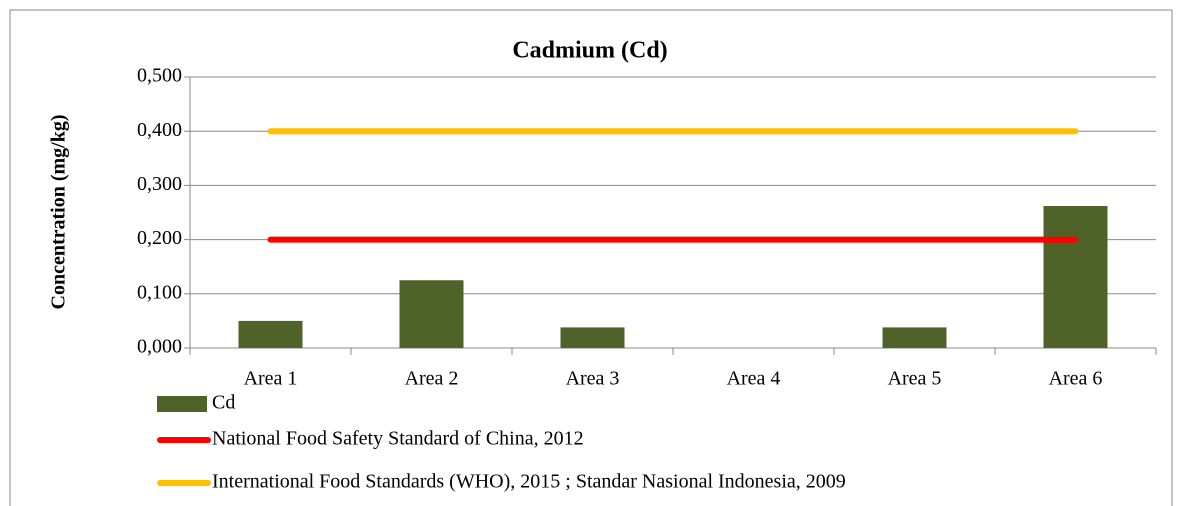 Image resolution: width=1182 pixels, height=506 pixels. I want to click on x-tick-label: Area 3, so click(593, 379).